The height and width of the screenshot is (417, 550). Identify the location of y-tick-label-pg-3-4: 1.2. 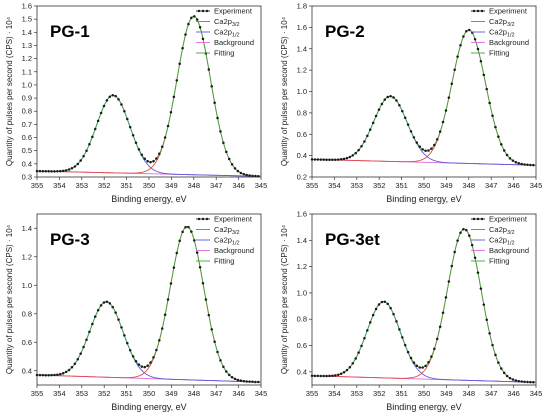
(27, 256).